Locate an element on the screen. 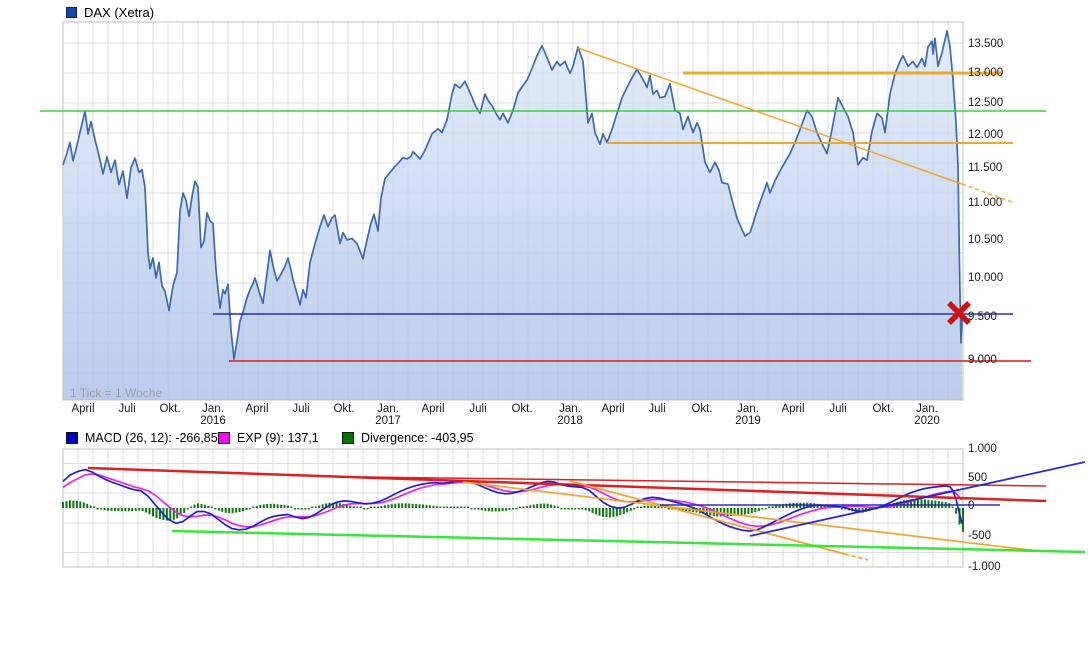 The width and height of the screenshot is (1088, 645). divergence-color-swatch-icon is located at coordinates (348, 438).